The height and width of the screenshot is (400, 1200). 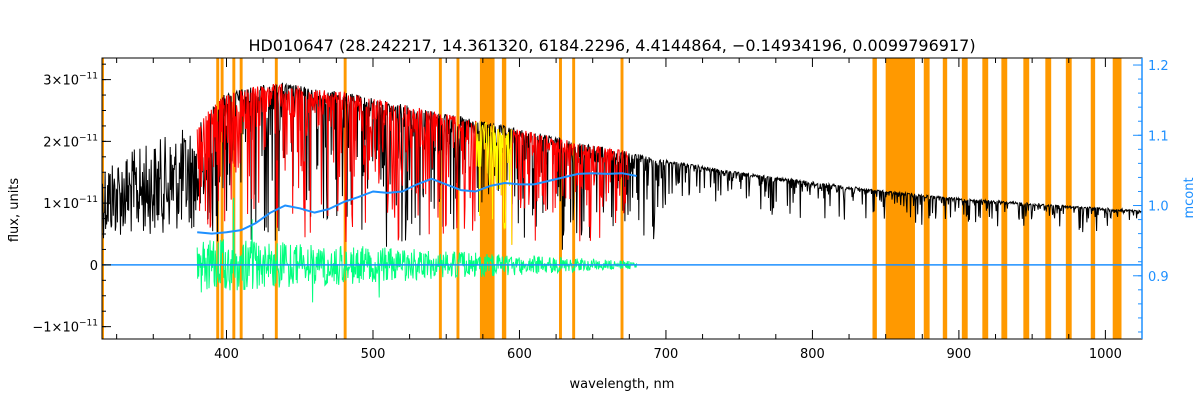 What do you see at coordinates (70, 80) in the screenshot?
I see `y-tick-label: 3×10⁻¹¹` at bounding box center [70, 80].